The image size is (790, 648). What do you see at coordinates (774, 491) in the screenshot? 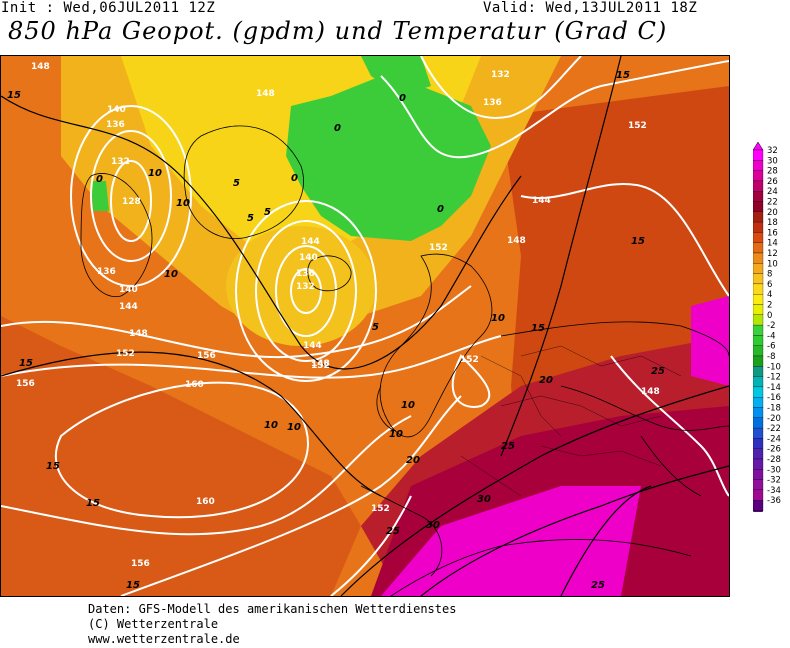
I see `legend-level-label: -34` at bounding box center [774, 491].